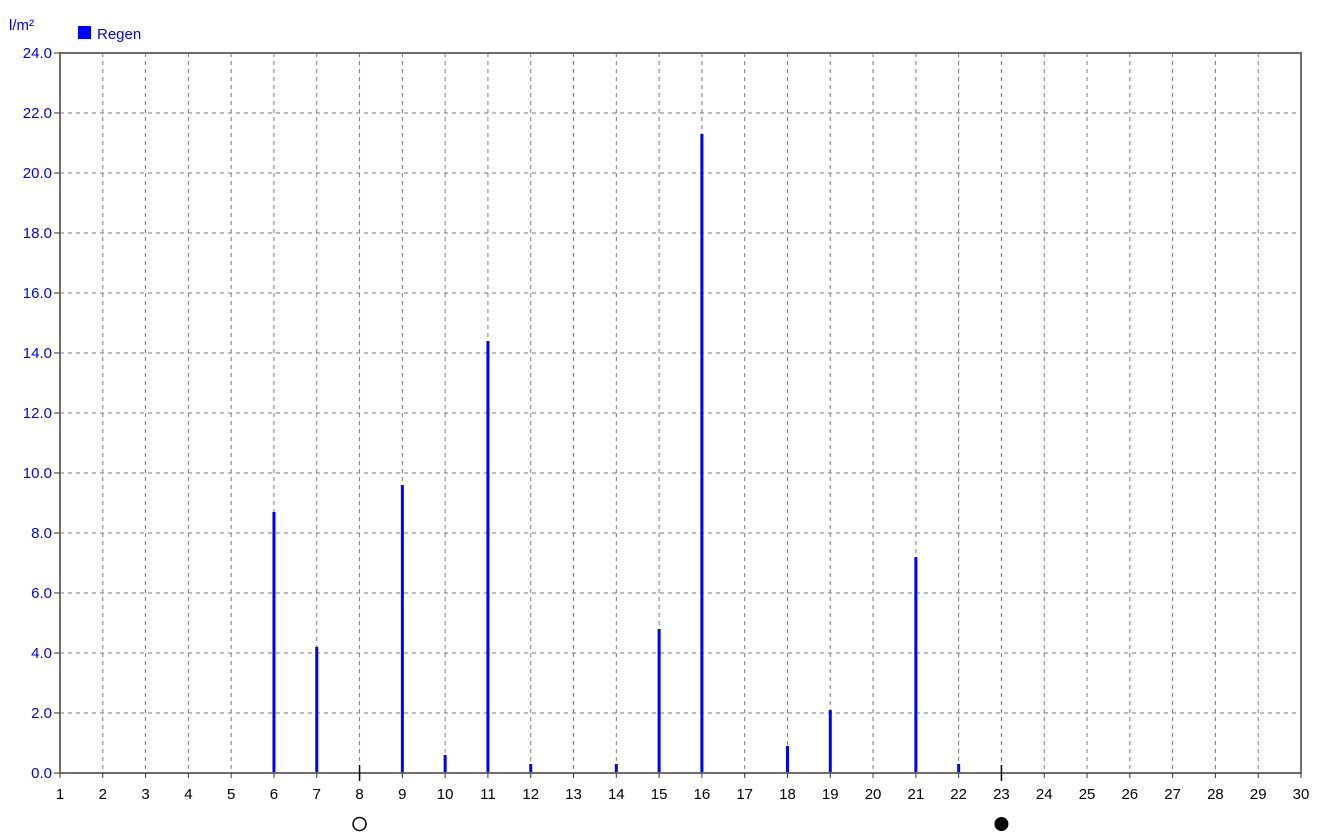 The image size is (1330, 840). What do you see at coordinates (37, 53) in the screenshot?
I see `y-tick-label: 24.0` at bounding box center [37, 53].